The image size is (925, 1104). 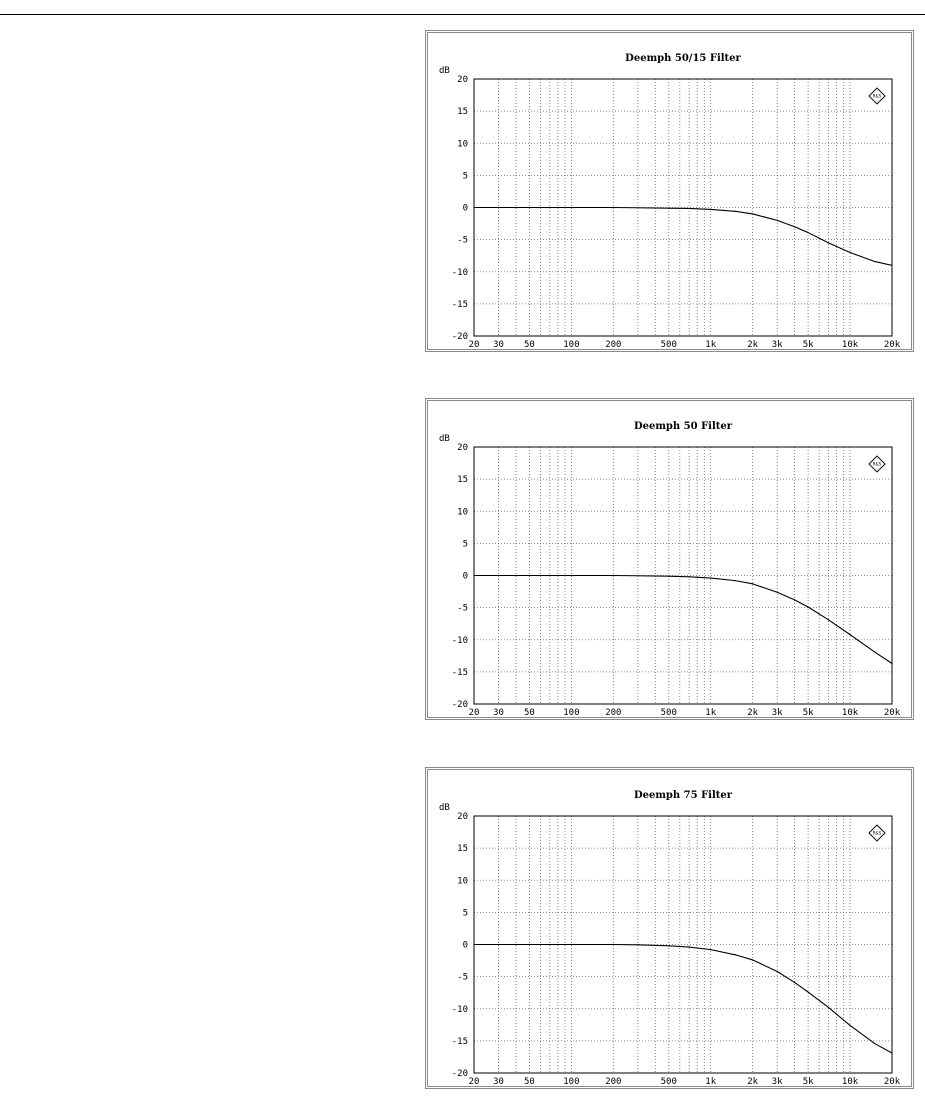 What do you see at coordinates (808, 345) in the screenshot?
I see `chart-1-x-tick-label: 5k` at bounding box center [808, 345].